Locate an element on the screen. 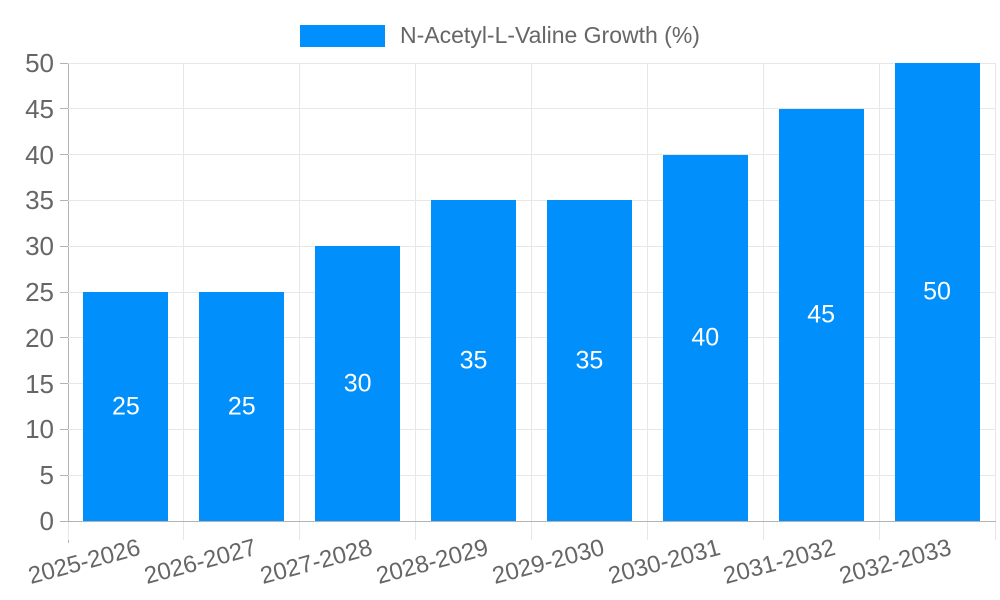  bar-value-label: 30 is located at coordinates (357, 383).